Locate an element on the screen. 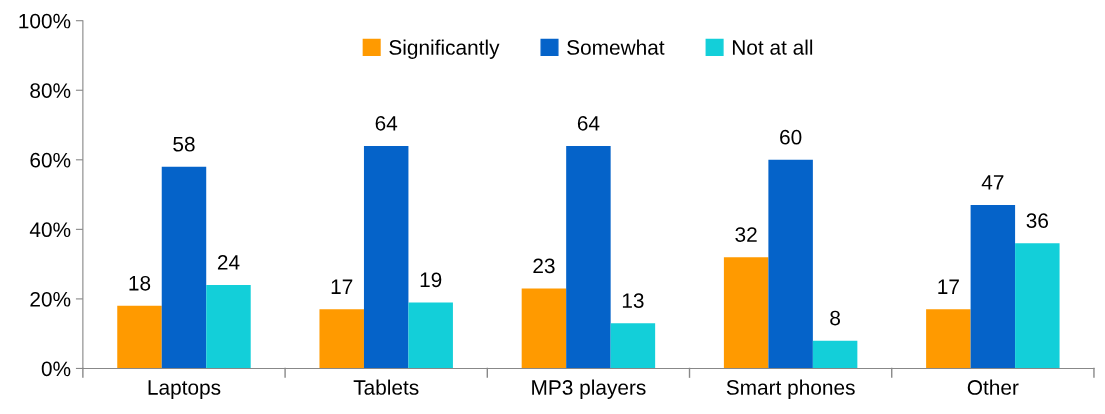 The image size is (1105, 414). y-tick-label: 20% is located at coordinates (50, 299).